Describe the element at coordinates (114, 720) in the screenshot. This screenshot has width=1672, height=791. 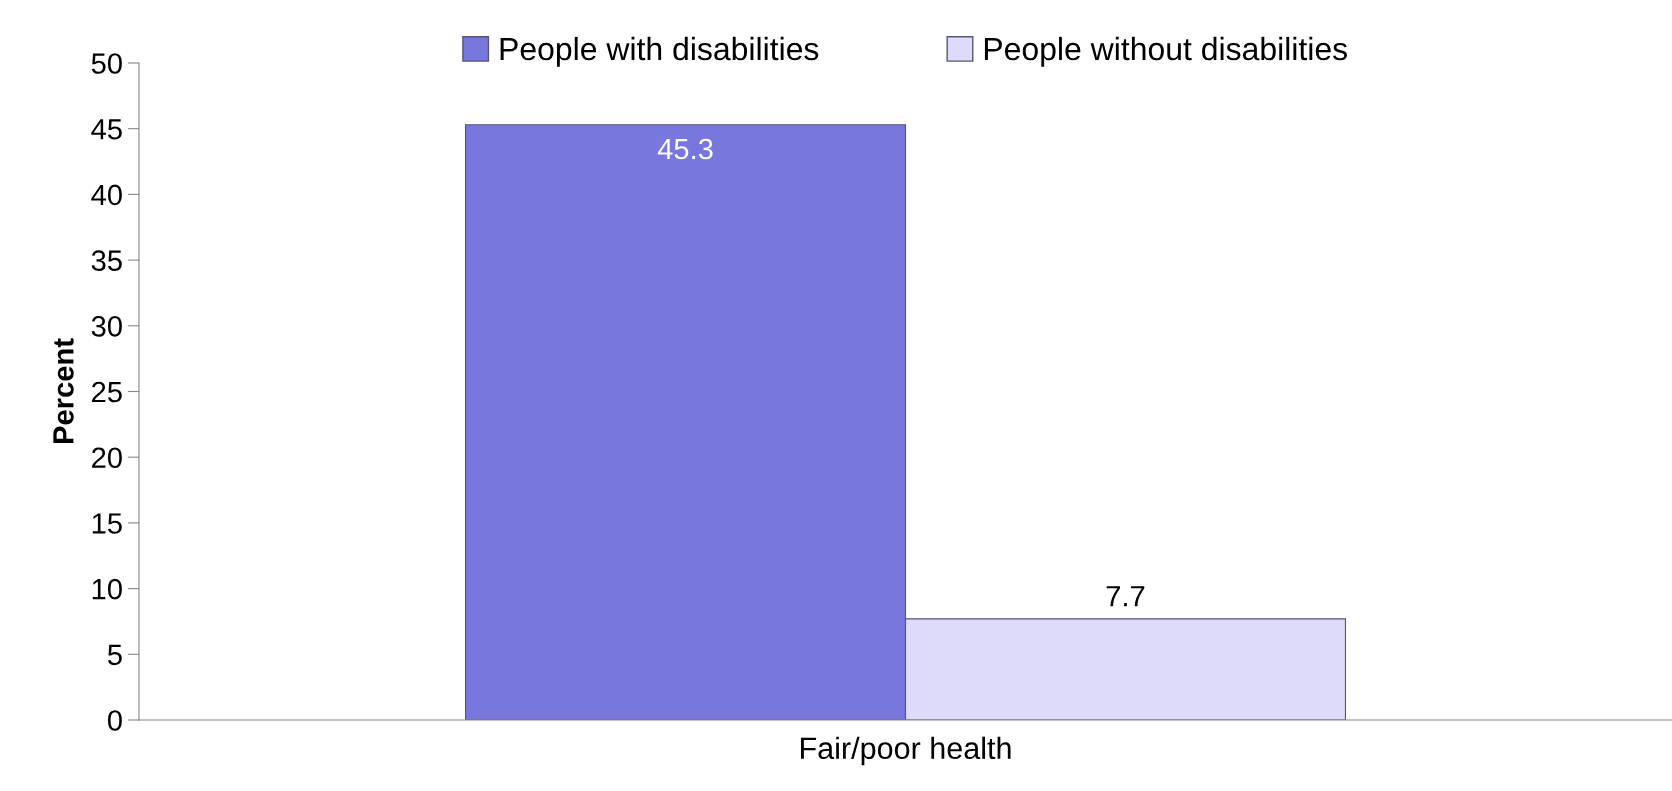
I see `y-tick-label: 0` at that location.